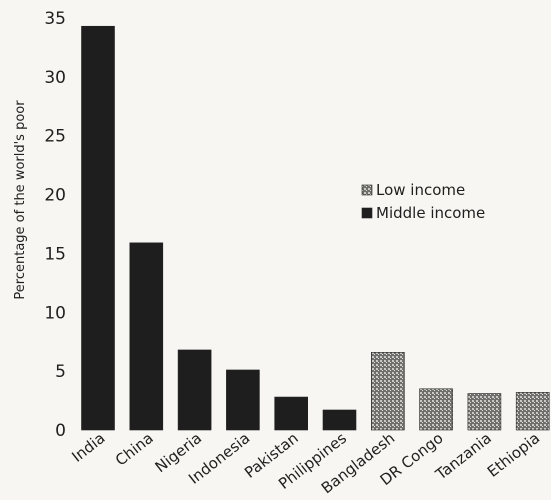 The image size is (551, 500). I want to click on x-tick-label: India, so click(88, 447).